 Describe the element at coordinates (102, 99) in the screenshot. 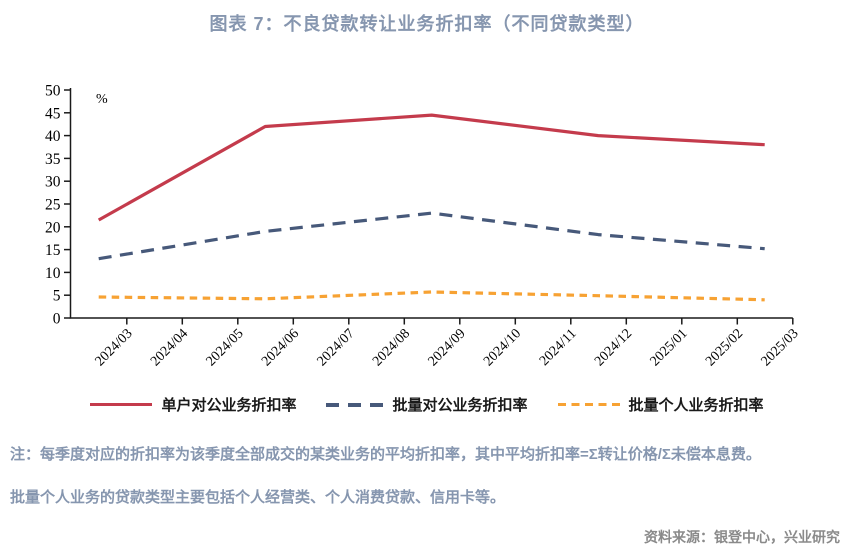

I see `y-axis-unit-label: %` at that location.